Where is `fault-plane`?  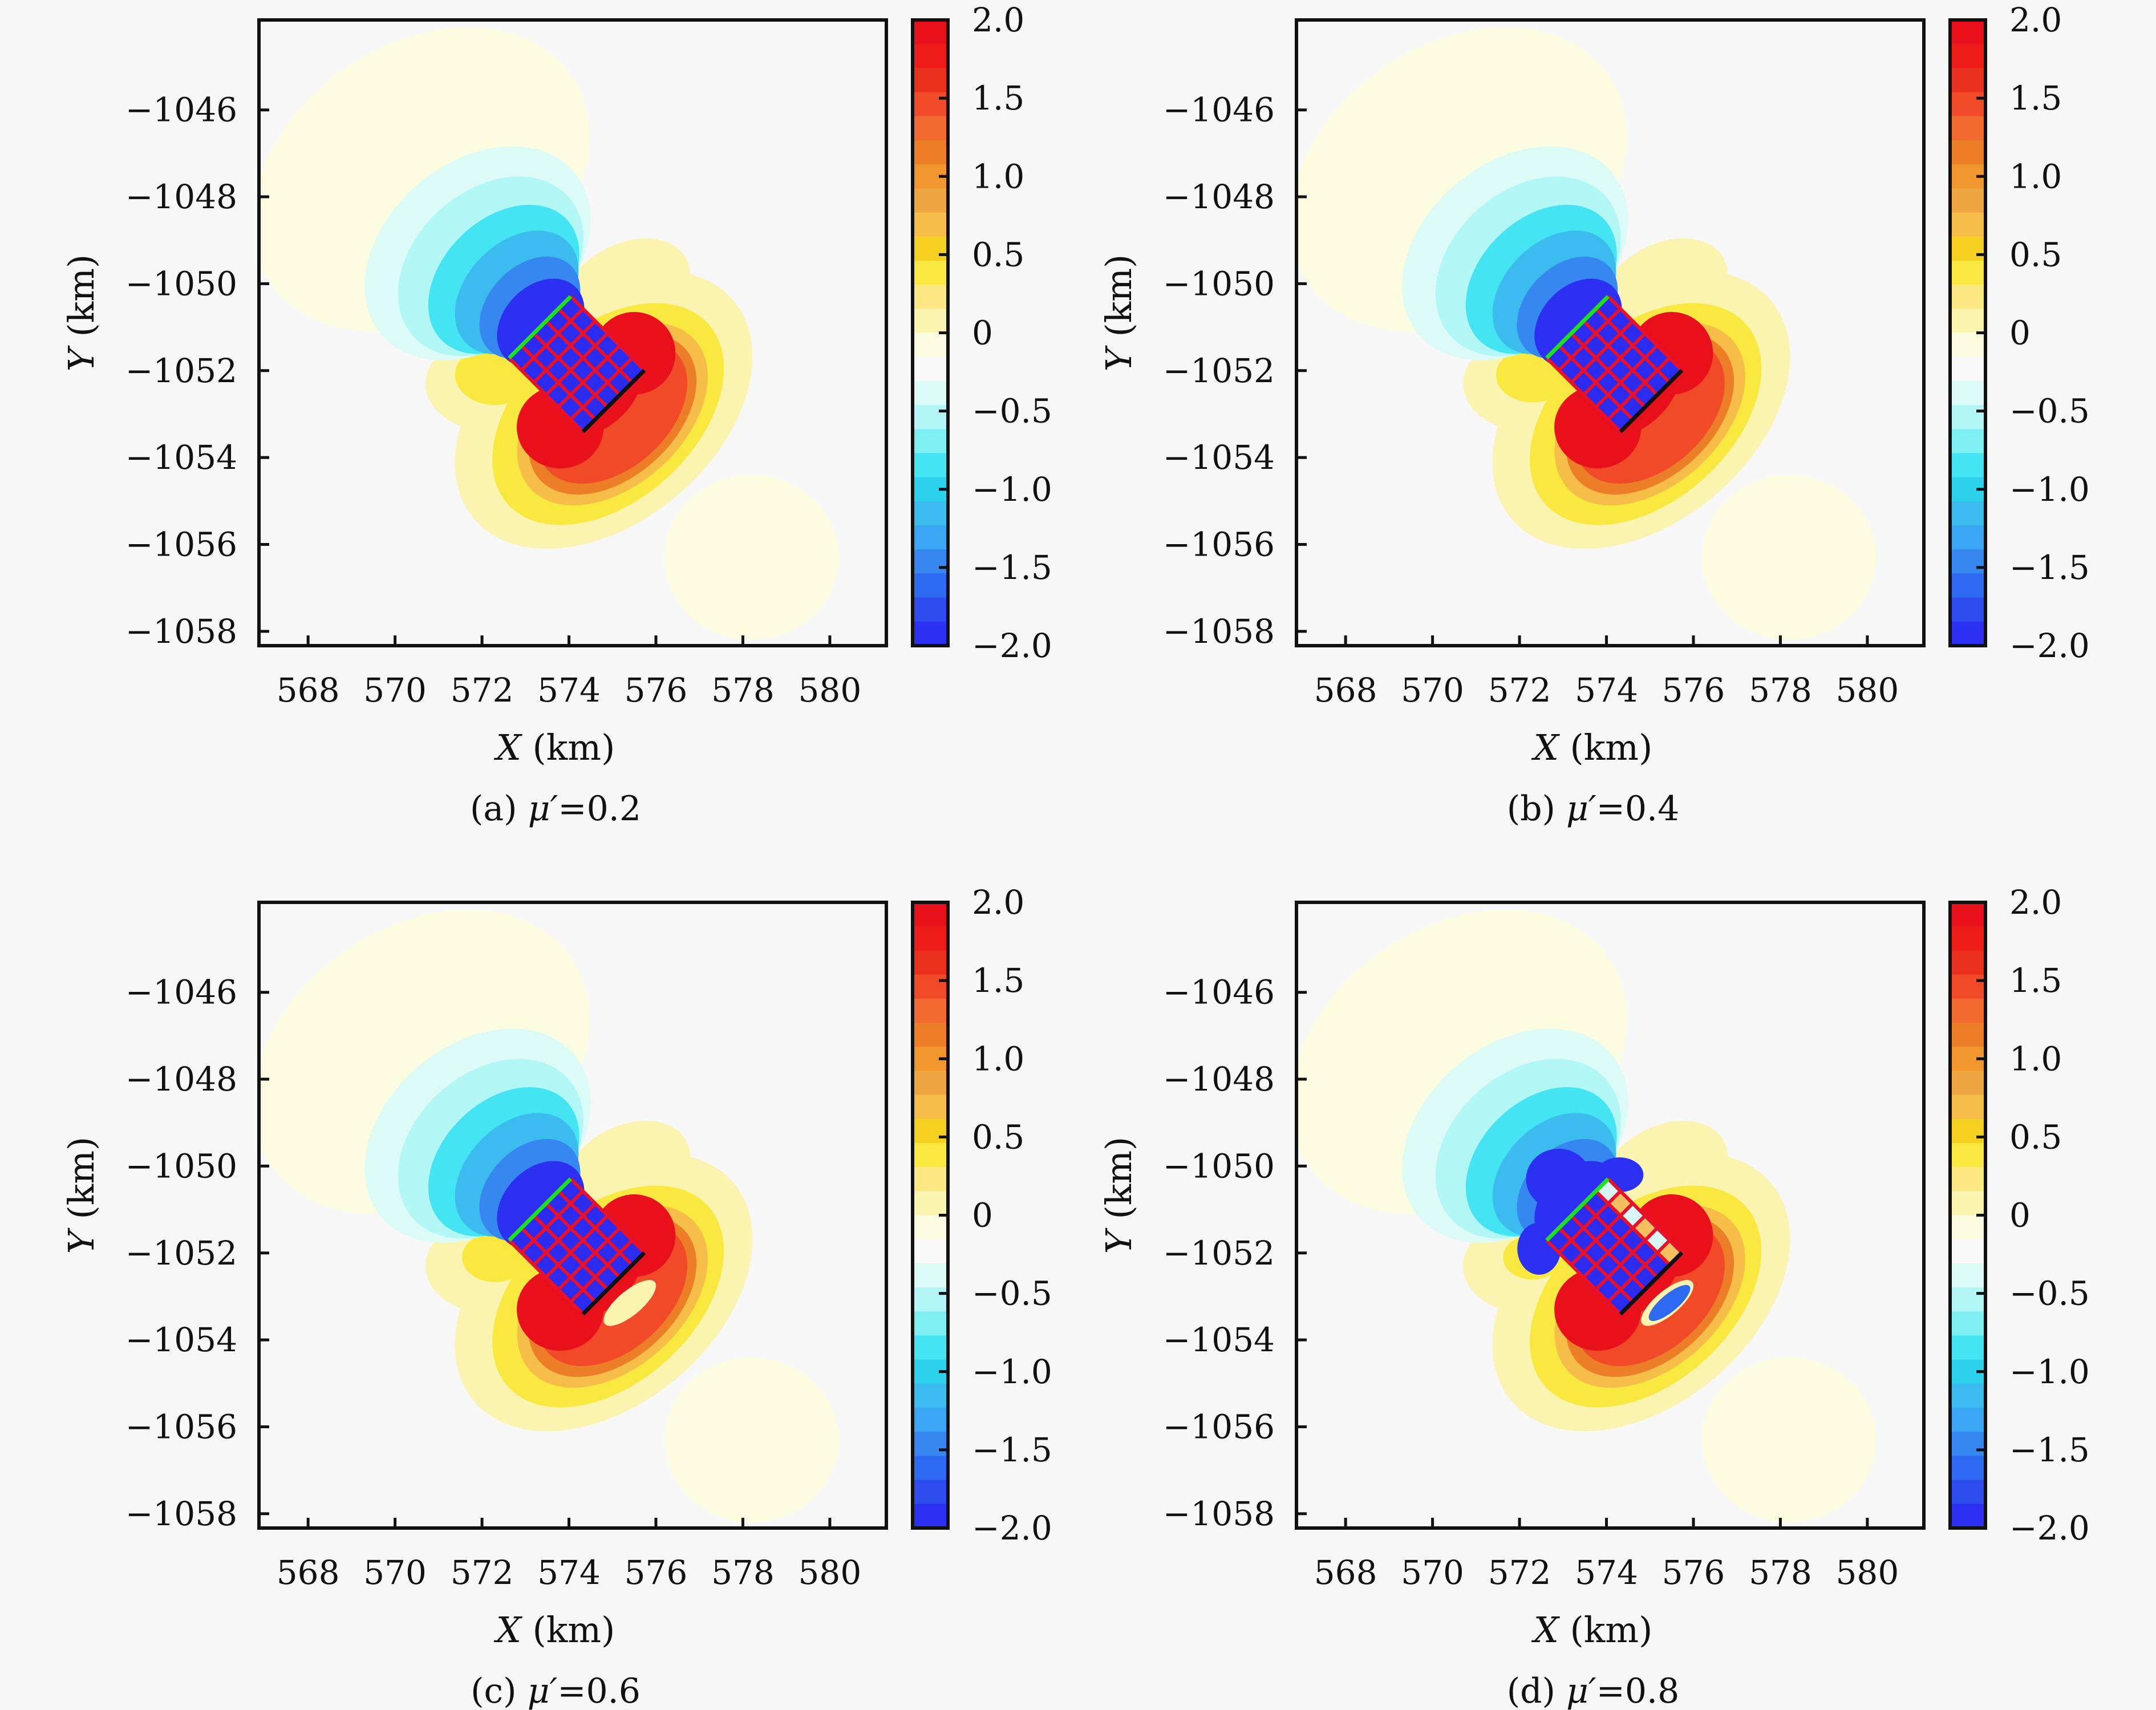 fault-plane is located at coordinates (1614, 364).